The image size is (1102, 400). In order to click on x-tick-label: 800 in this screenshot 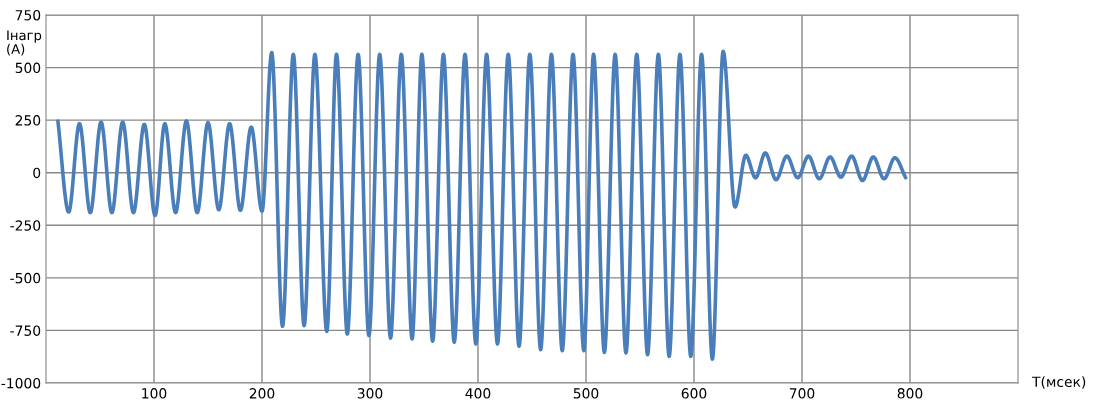, I will do `click(910, 393)`.